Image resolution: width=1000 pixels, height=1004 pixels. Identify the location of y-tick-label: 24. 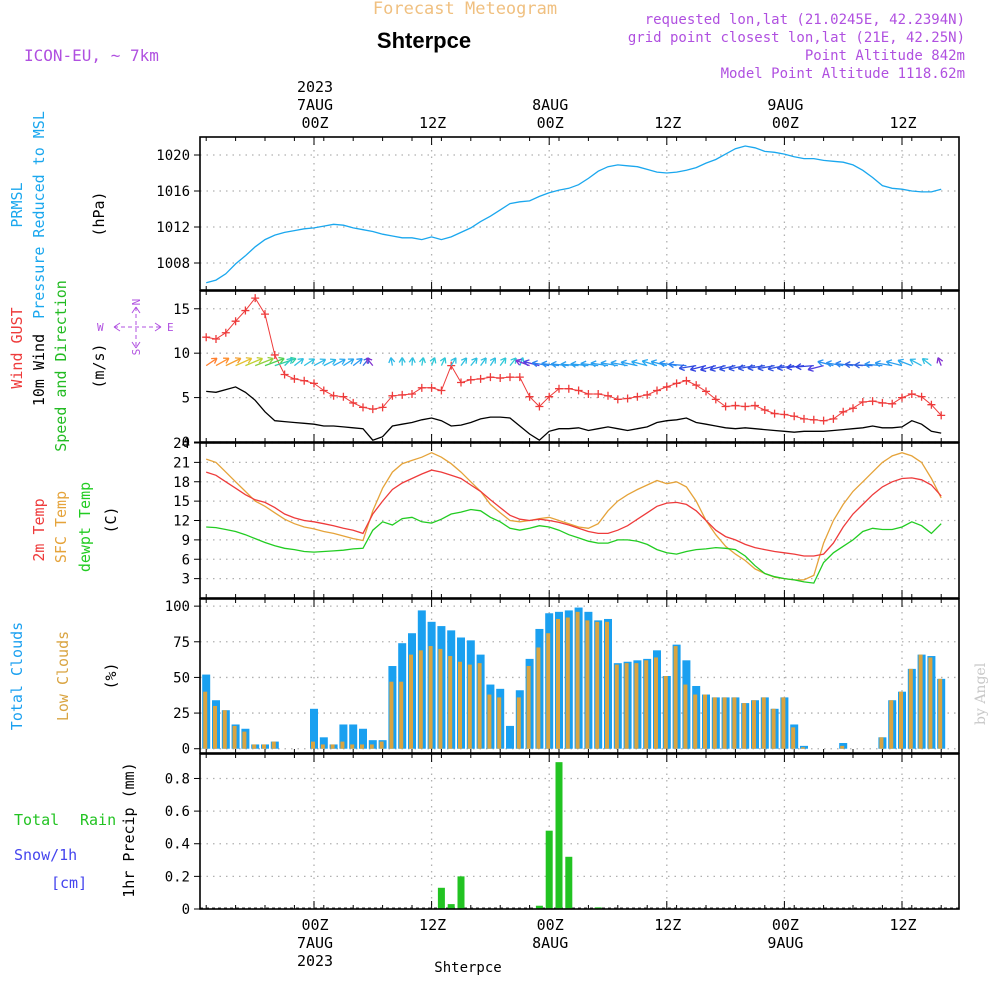
(181, 444).